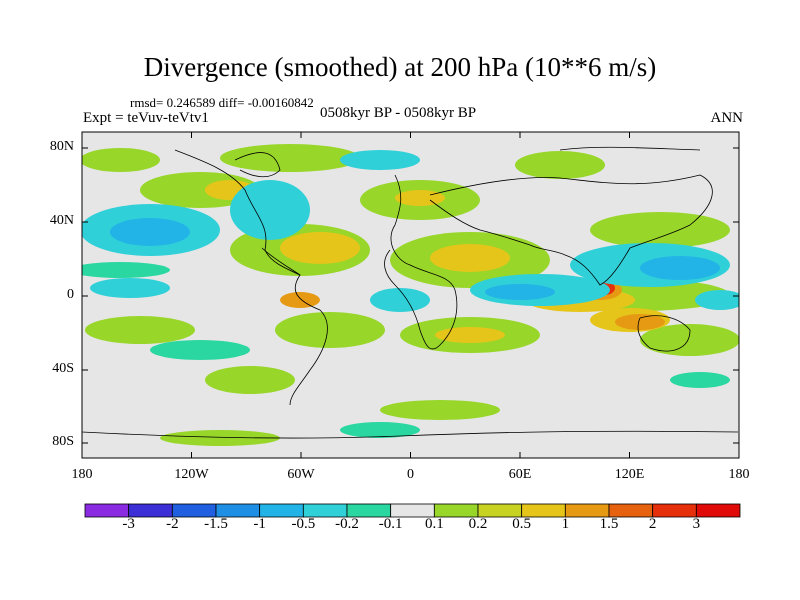 This screenshot has width=800, height=600. I want to click on lon-tick-label: 120W, so click(191, 474).